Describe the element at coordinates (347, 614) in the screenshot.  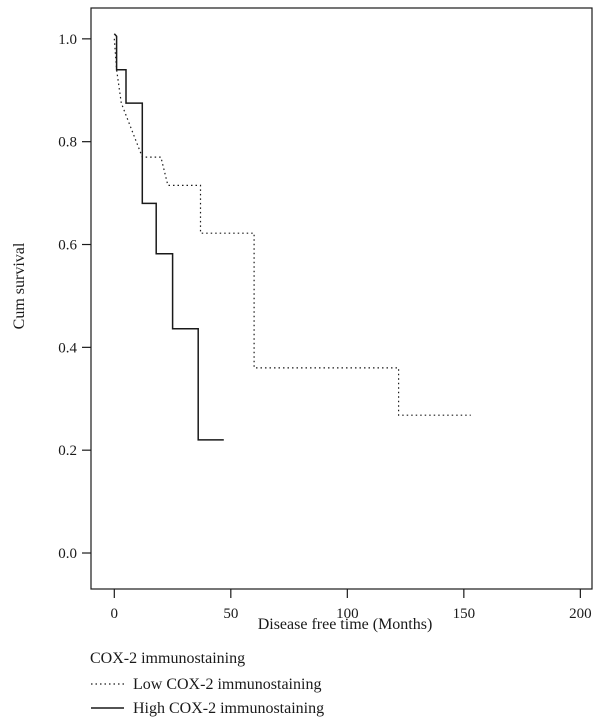
I see `x-tick-label: 100` at that location.